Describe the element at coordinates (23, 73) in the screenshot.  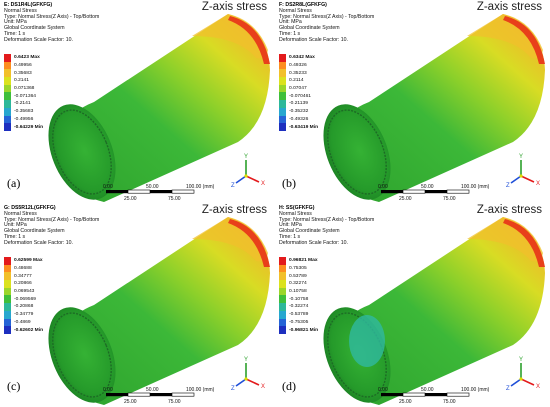
I see `legend-row: 0.35683` at that location.